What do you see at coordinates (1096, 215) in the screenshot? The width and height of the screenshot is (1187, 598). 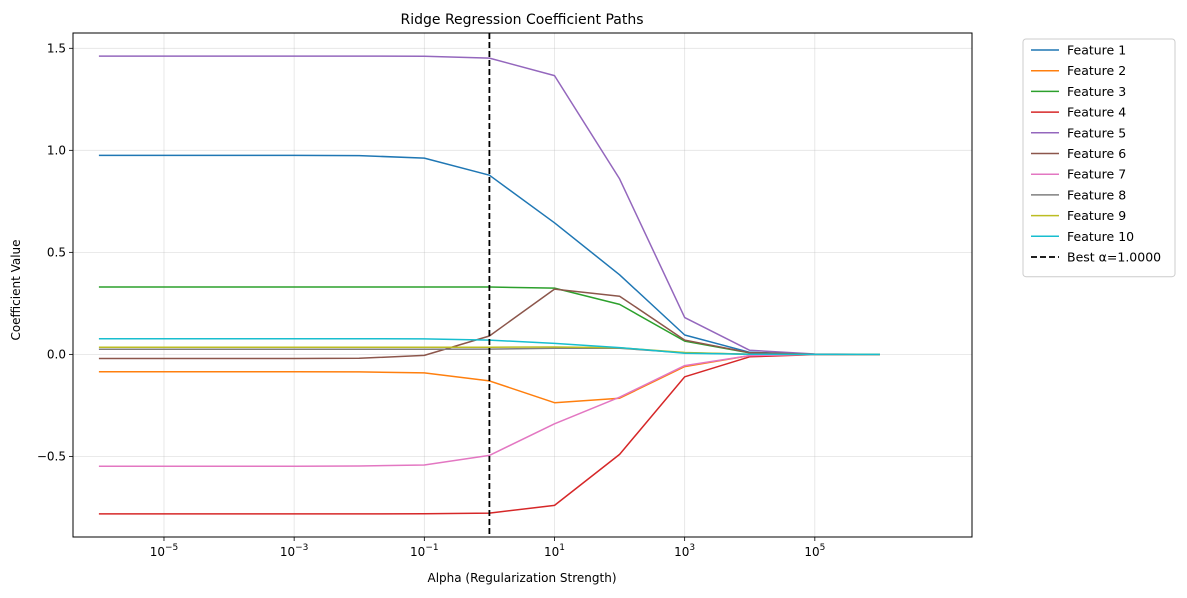 I see `legend-label: Feature 9` at bounding box center [1096, 215].